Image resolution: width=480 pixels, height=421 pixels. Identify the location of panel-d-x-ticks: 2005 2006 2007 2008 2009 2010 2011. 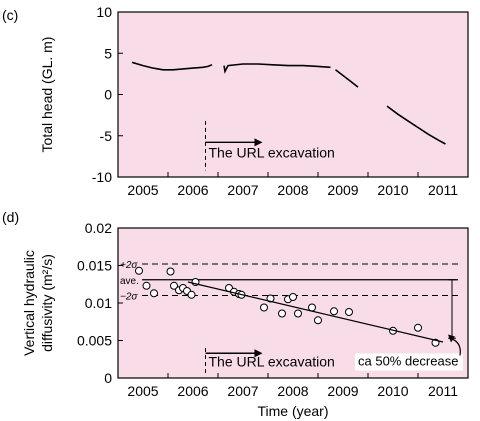
(292, 386).